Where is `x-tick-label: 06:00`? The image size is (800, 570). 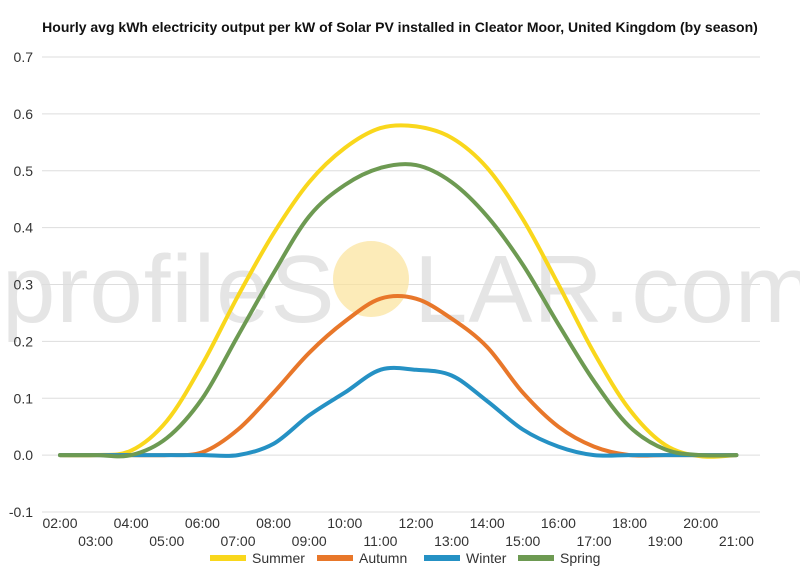
x-tick-label: 06:00 is located at coordinates (202, 523).